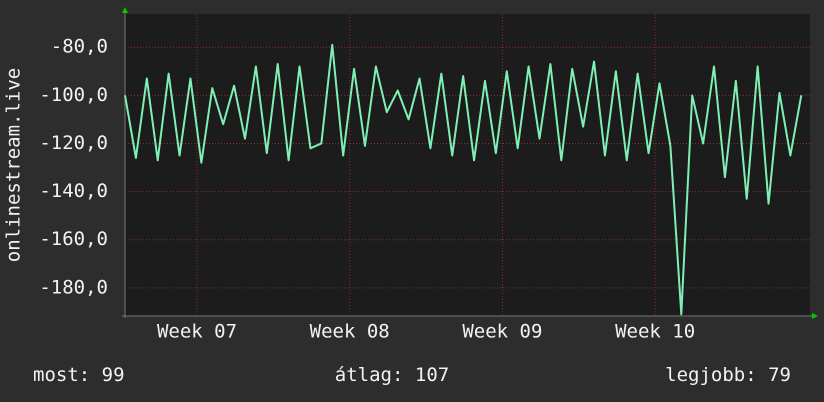 The image size is (824, 402). I want to click on x-tick-label: Week 10, so click(655, 332).